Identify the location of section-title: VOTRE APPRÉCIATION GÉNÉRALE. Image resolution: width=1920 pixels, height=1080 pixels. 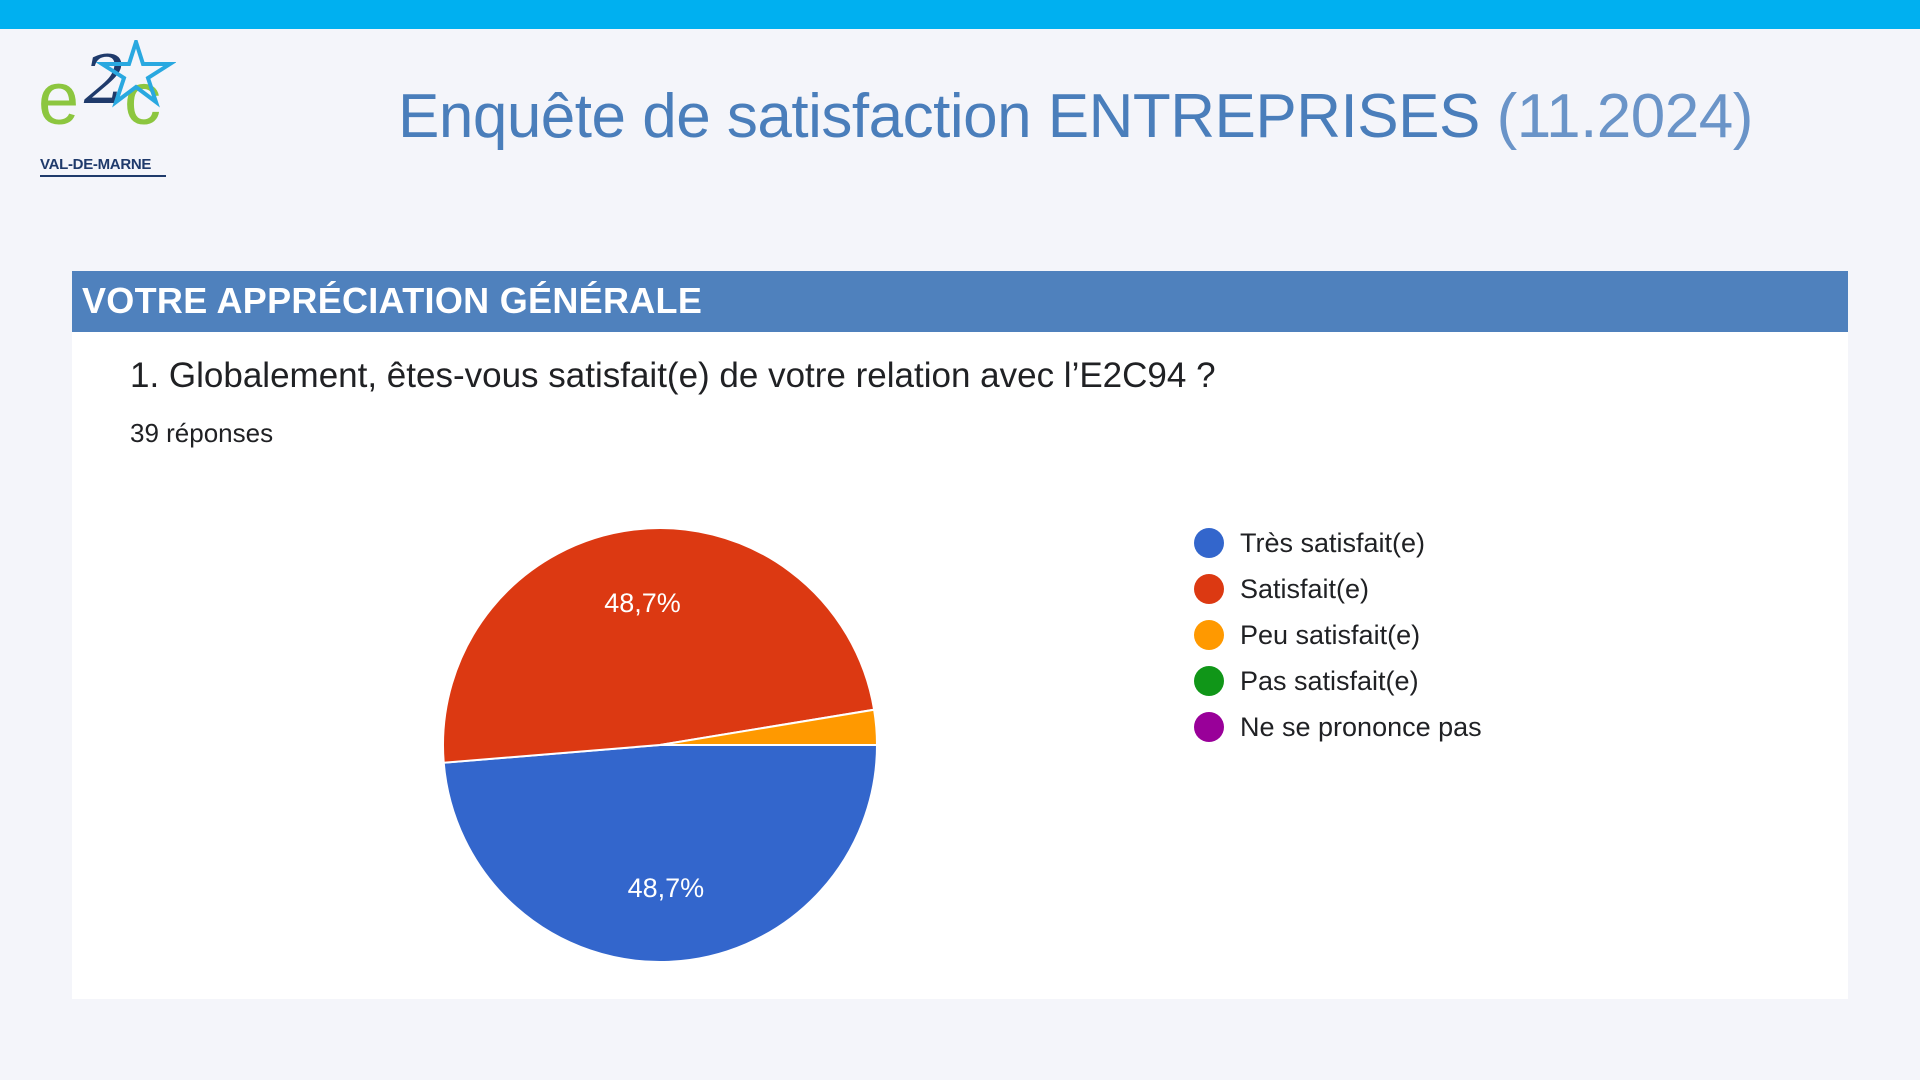
(392, 300).